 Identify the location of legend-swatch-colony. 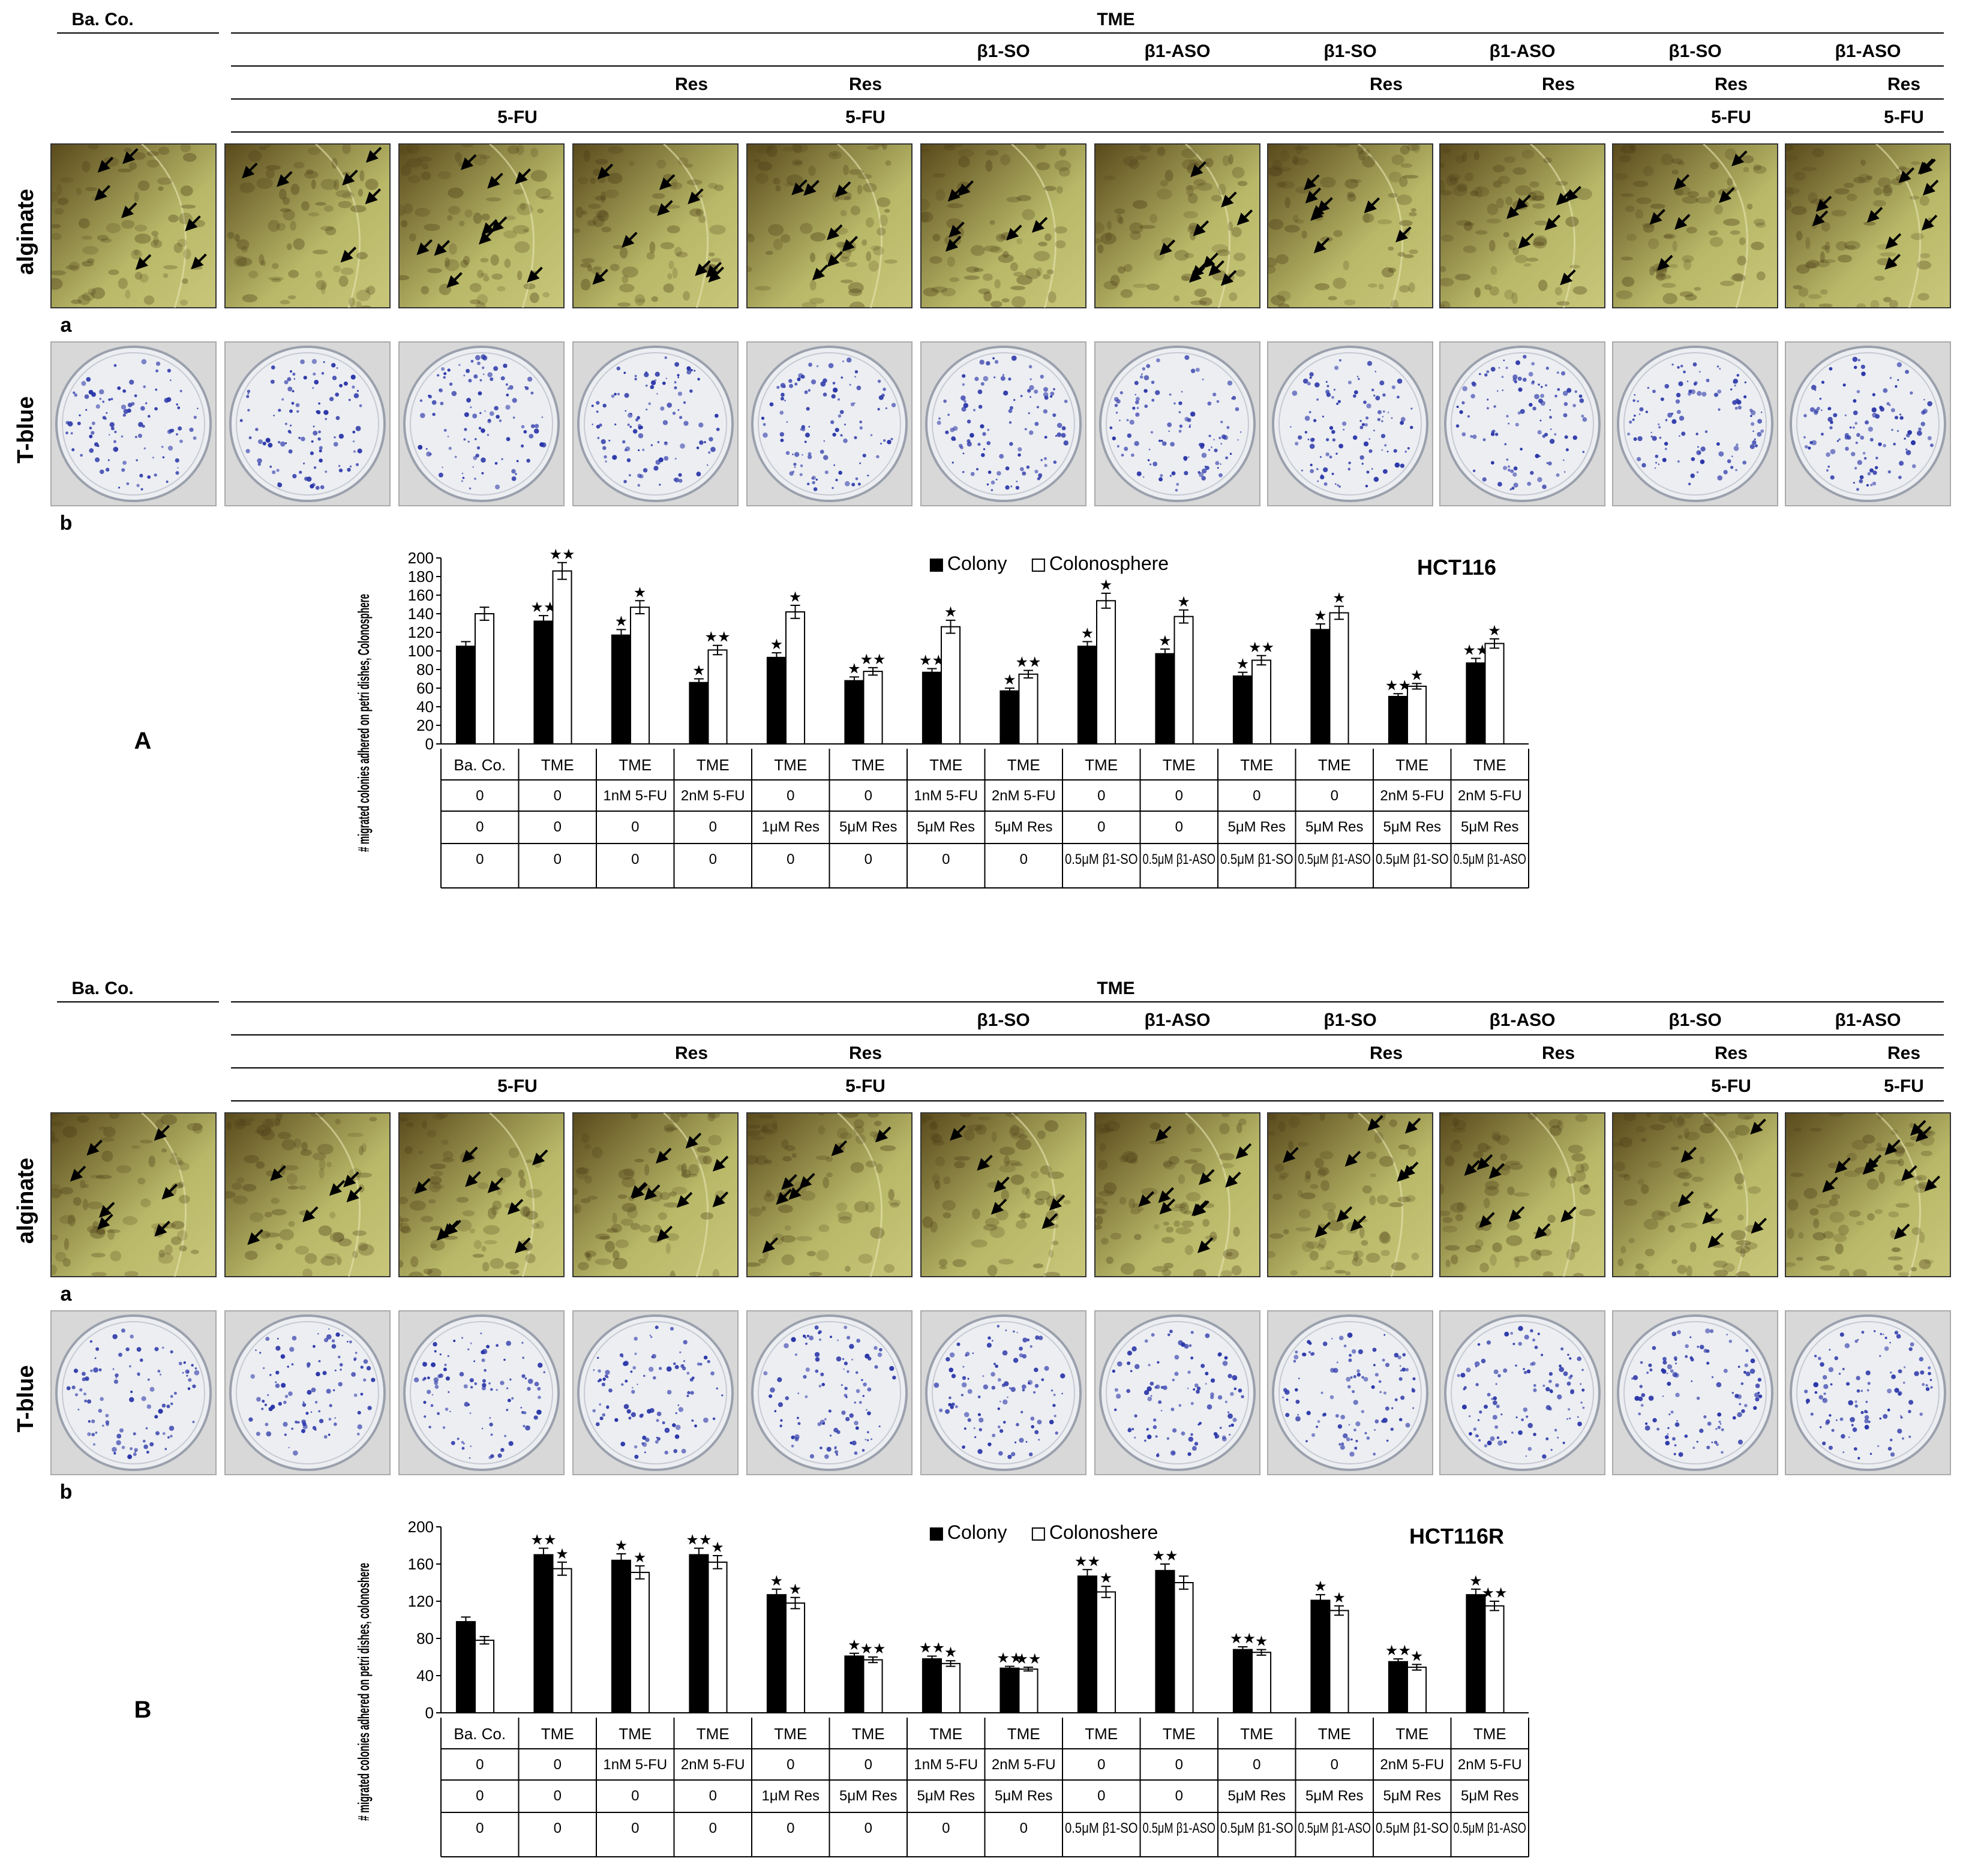
(936, 565).